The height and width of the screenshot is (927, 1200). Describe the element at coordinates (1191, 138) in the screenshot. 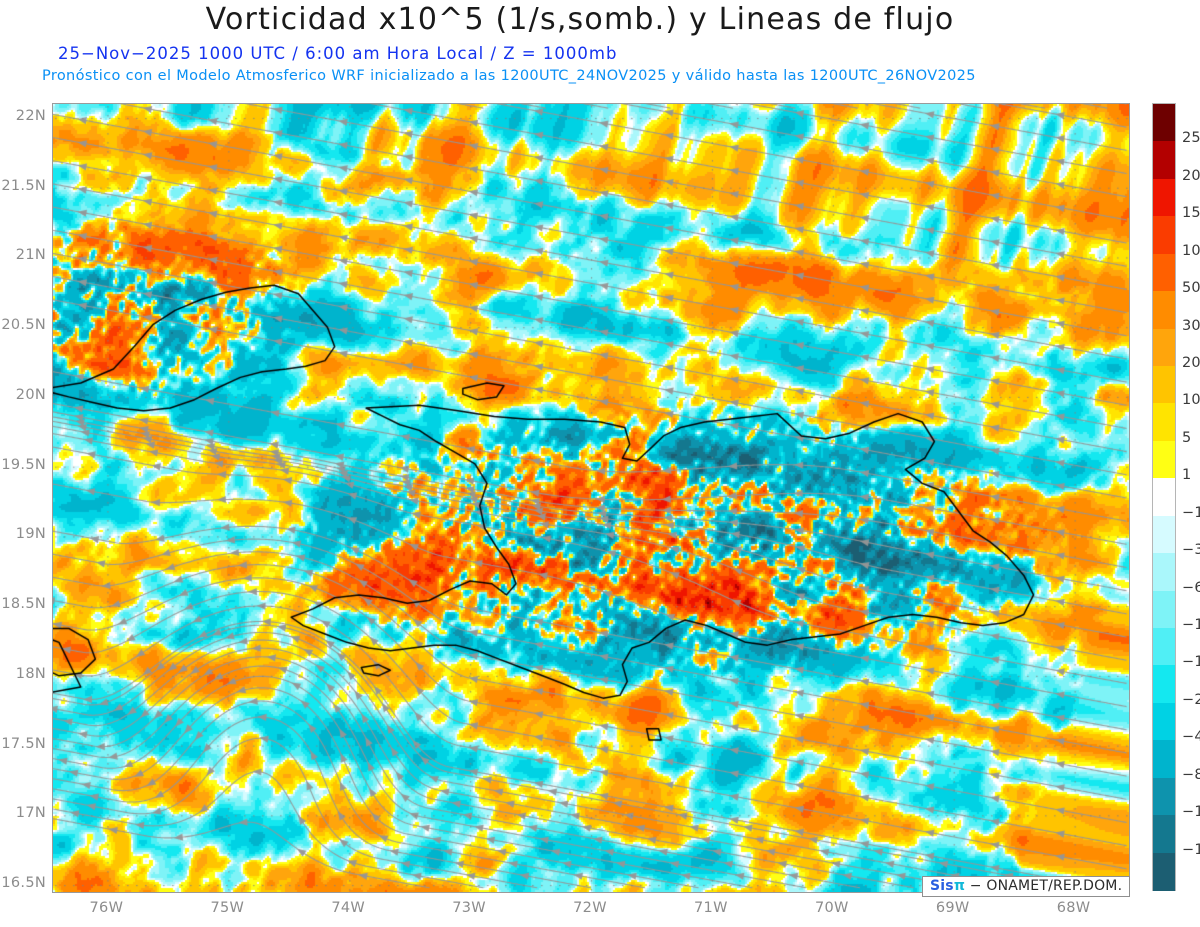

I see `colorbar-tick-label: 250` at that location.